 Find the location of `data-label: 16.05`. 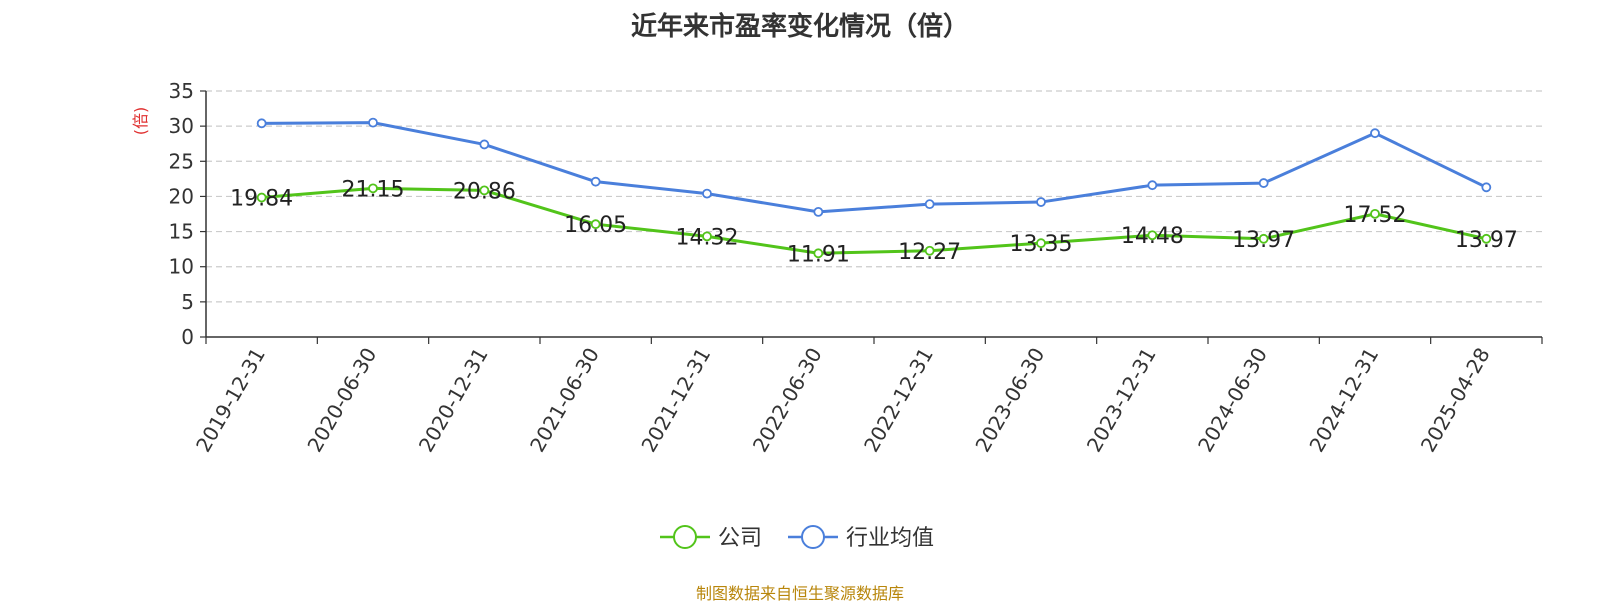

data-label: 16.05 is located at coordinates (595, 225).